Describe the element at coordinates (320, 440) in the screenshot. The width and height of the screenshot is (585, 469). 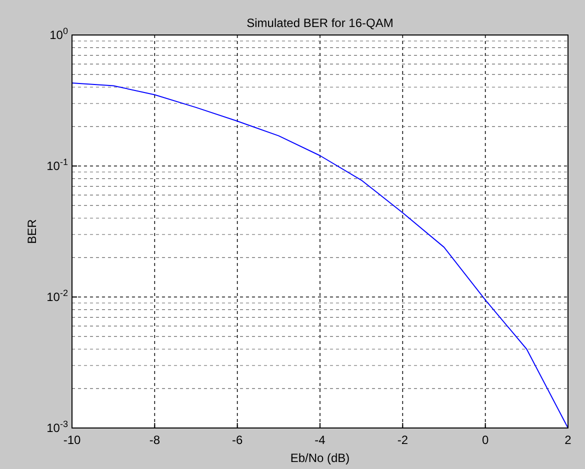
I see `x-tick-label: -4` at that location.